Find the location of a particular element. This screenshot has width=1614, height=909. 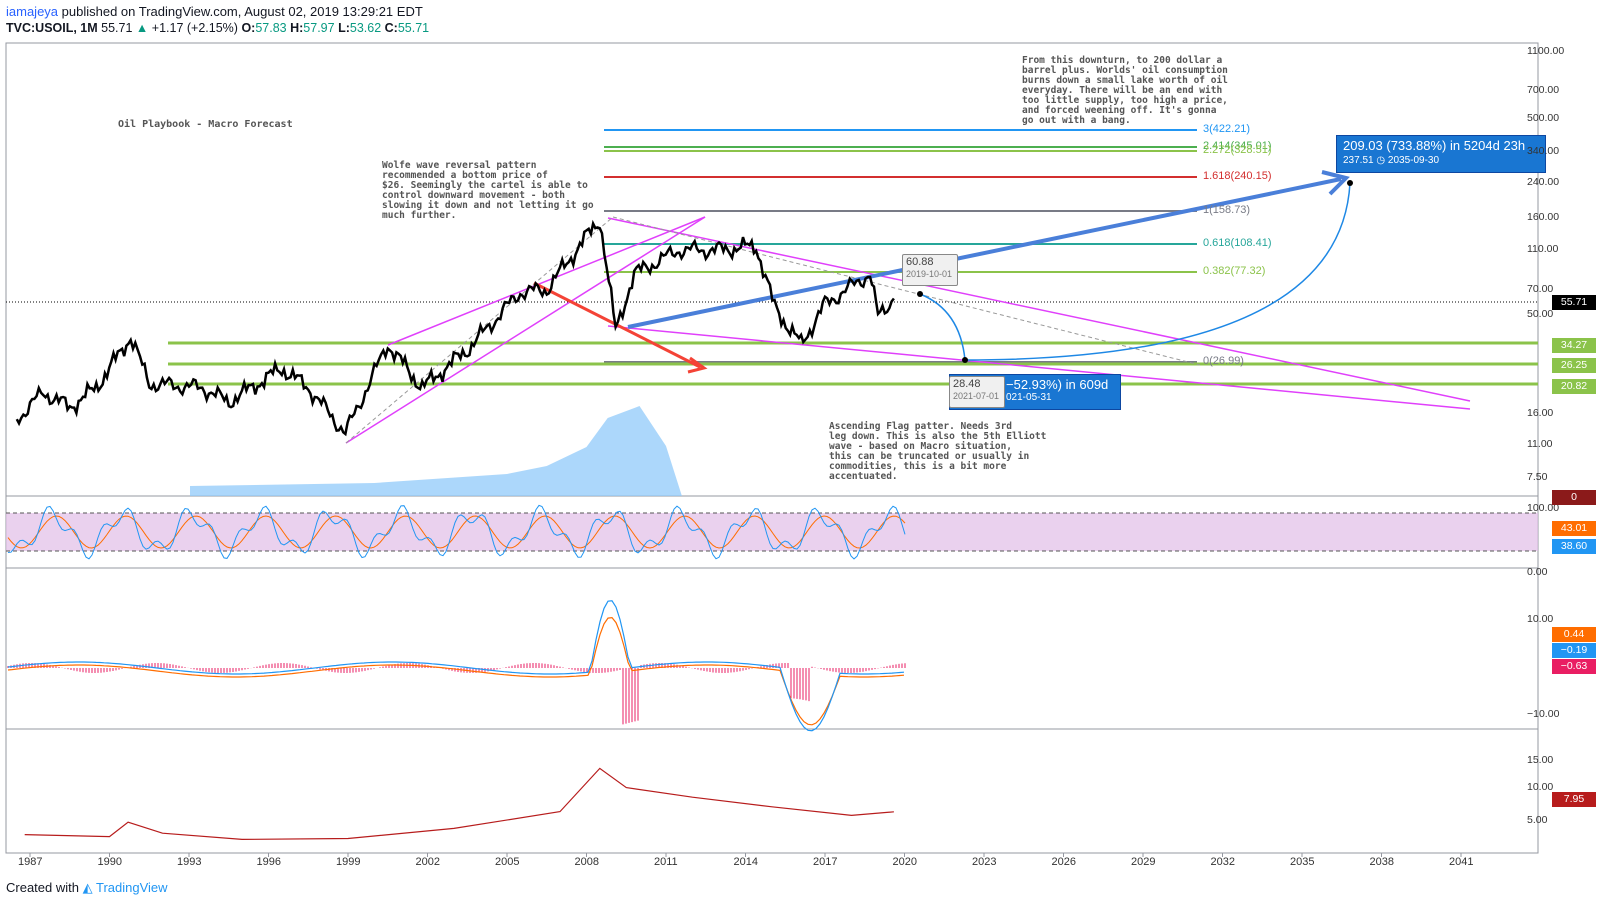

fib-label: 0.618(108.41) is located at coordinates (1237, 243).